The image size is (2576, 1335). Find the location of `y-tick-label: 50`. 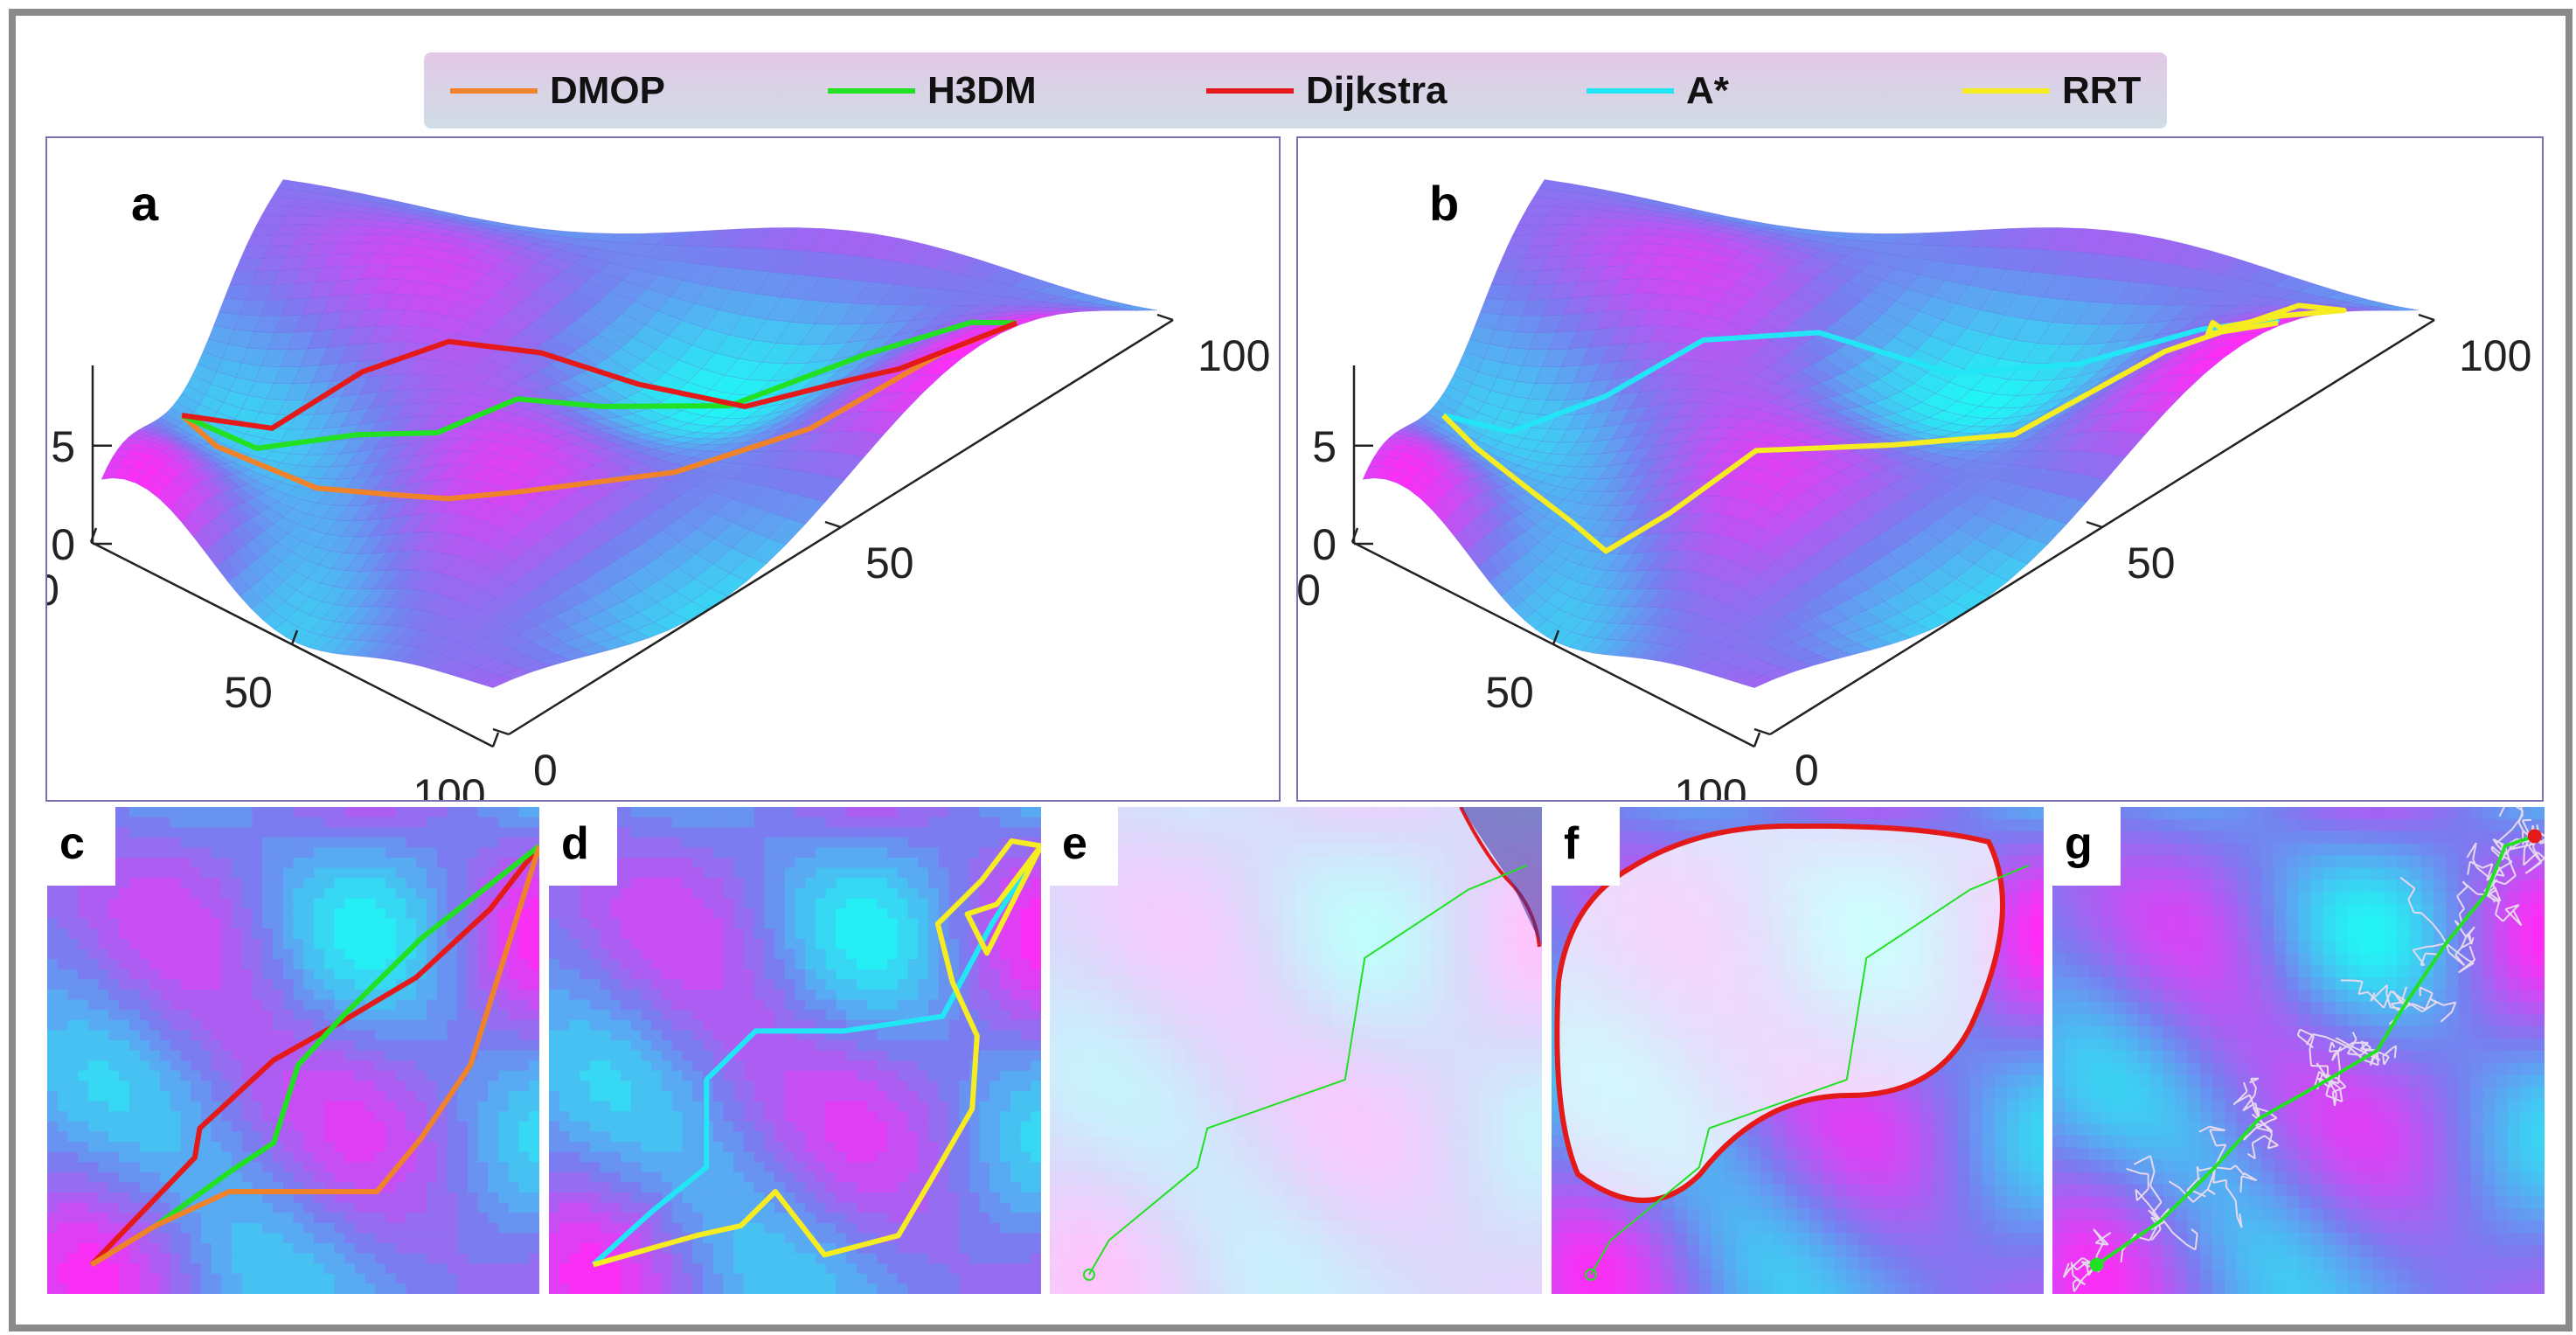

y-tick-label: 50 is located at coordinates (889, 563).